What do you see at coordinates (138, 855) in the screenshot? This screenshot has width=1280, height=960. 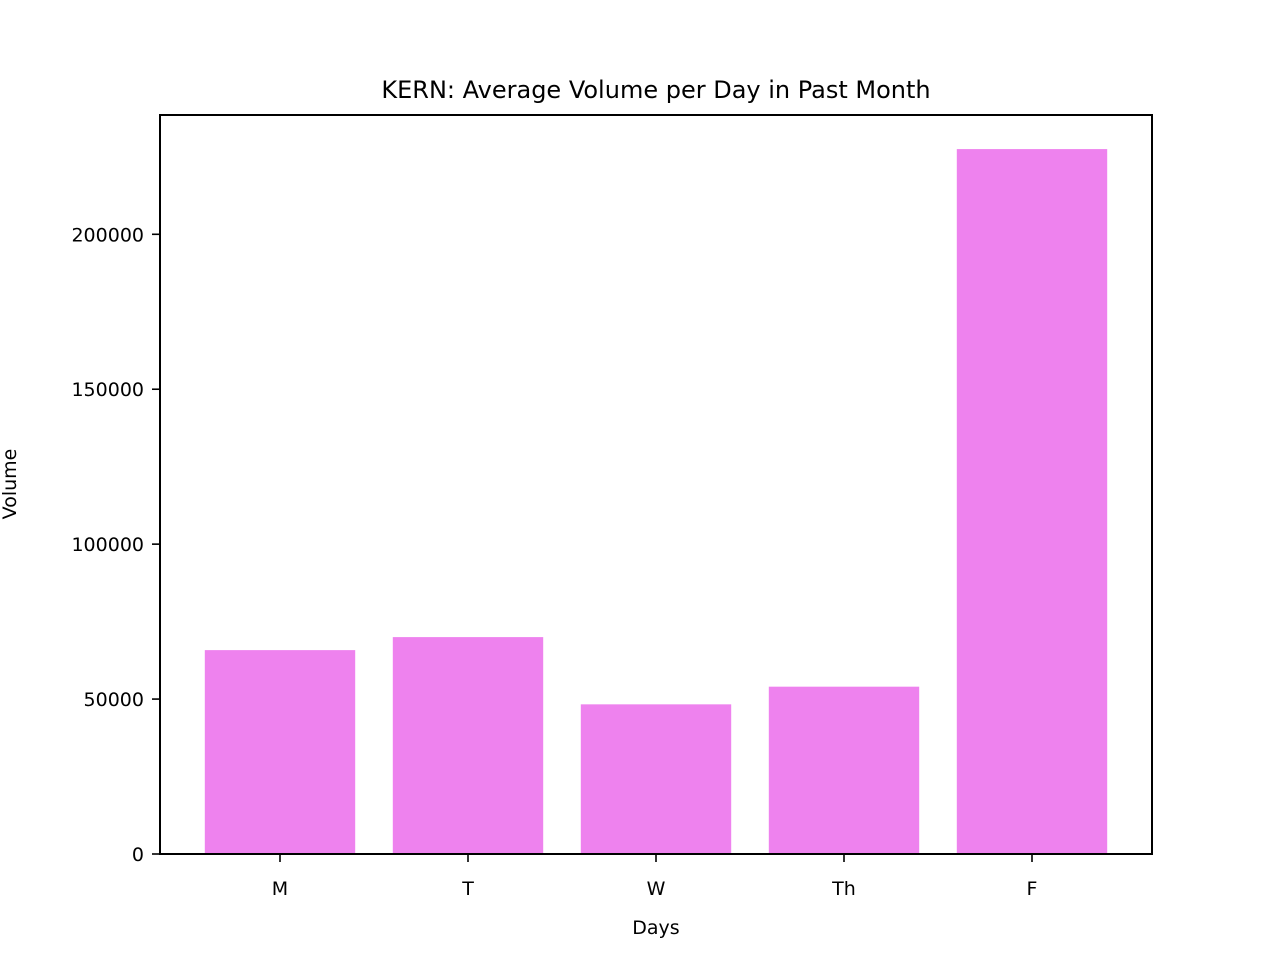 I see `y-tick-label: 0` at bounding box center [138, 855].